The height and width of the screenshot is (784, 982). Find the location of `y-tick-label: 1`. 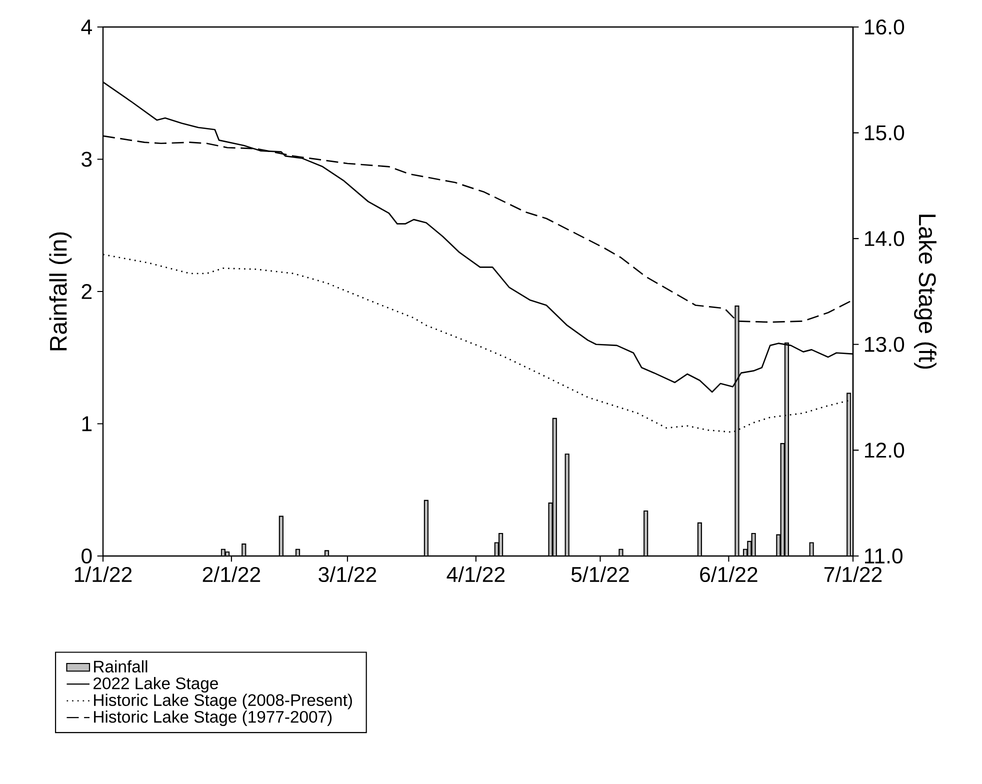

y-tick-label: 1 is located at coordinates (87, 424).